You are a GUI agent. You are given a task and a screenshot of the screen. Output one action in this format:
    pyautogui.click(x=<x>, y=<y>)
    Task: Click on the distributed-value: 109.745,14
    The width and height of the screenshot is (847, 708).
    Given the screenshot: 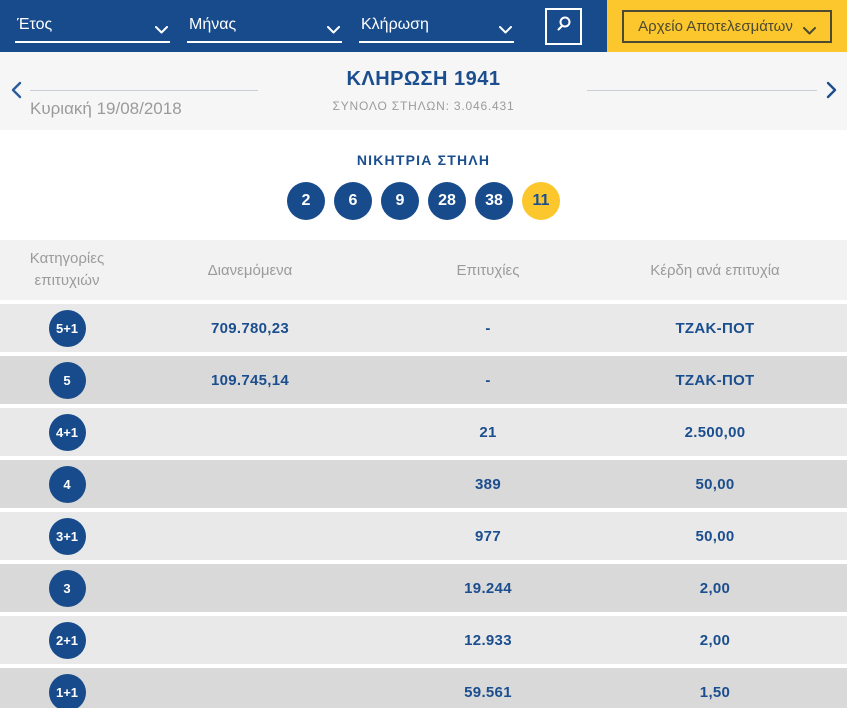 What is the action you would take?
    pyautogui.click(x=250, y=380)
    